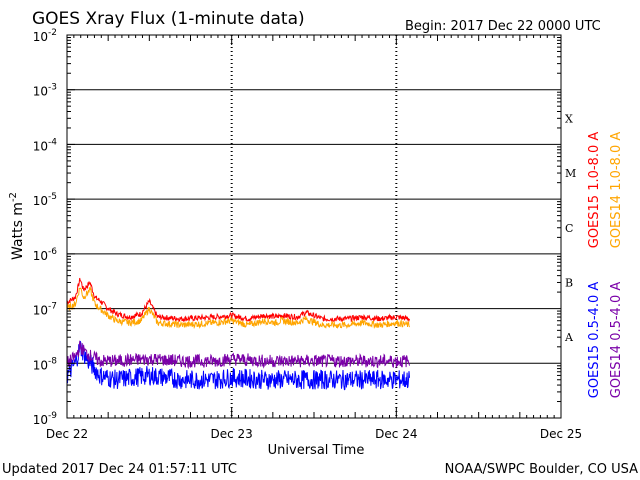 The width and height of the screenshot is (640, 480). I want to click on legend-entry: GOES15 0.5-4.0 A, so click(594, 340).